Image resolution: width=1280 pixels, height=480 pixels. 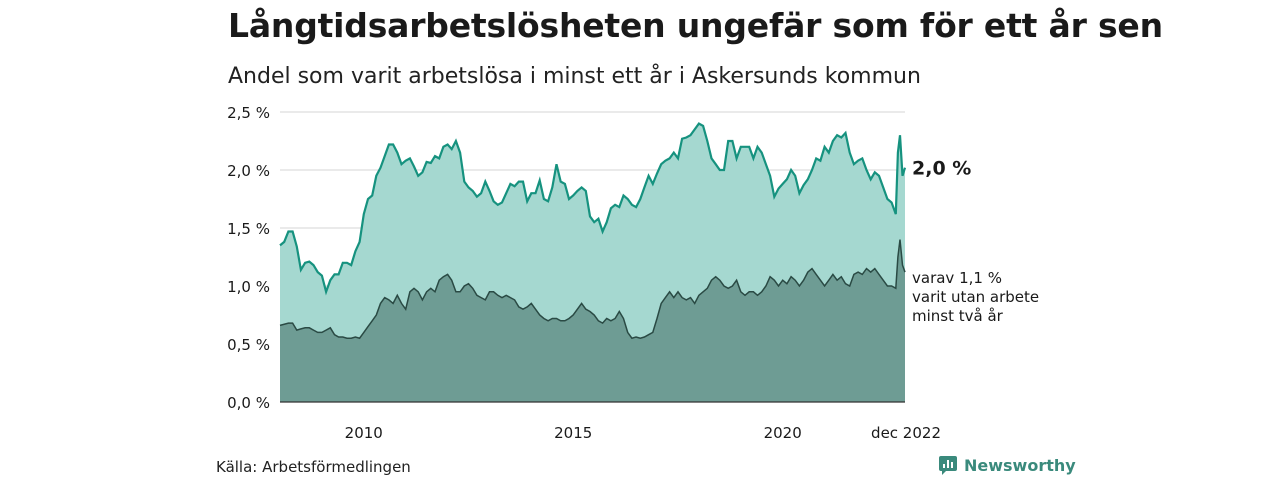 I want to click on y-tick-label: 1,5 %, so click(x=248, y=229).